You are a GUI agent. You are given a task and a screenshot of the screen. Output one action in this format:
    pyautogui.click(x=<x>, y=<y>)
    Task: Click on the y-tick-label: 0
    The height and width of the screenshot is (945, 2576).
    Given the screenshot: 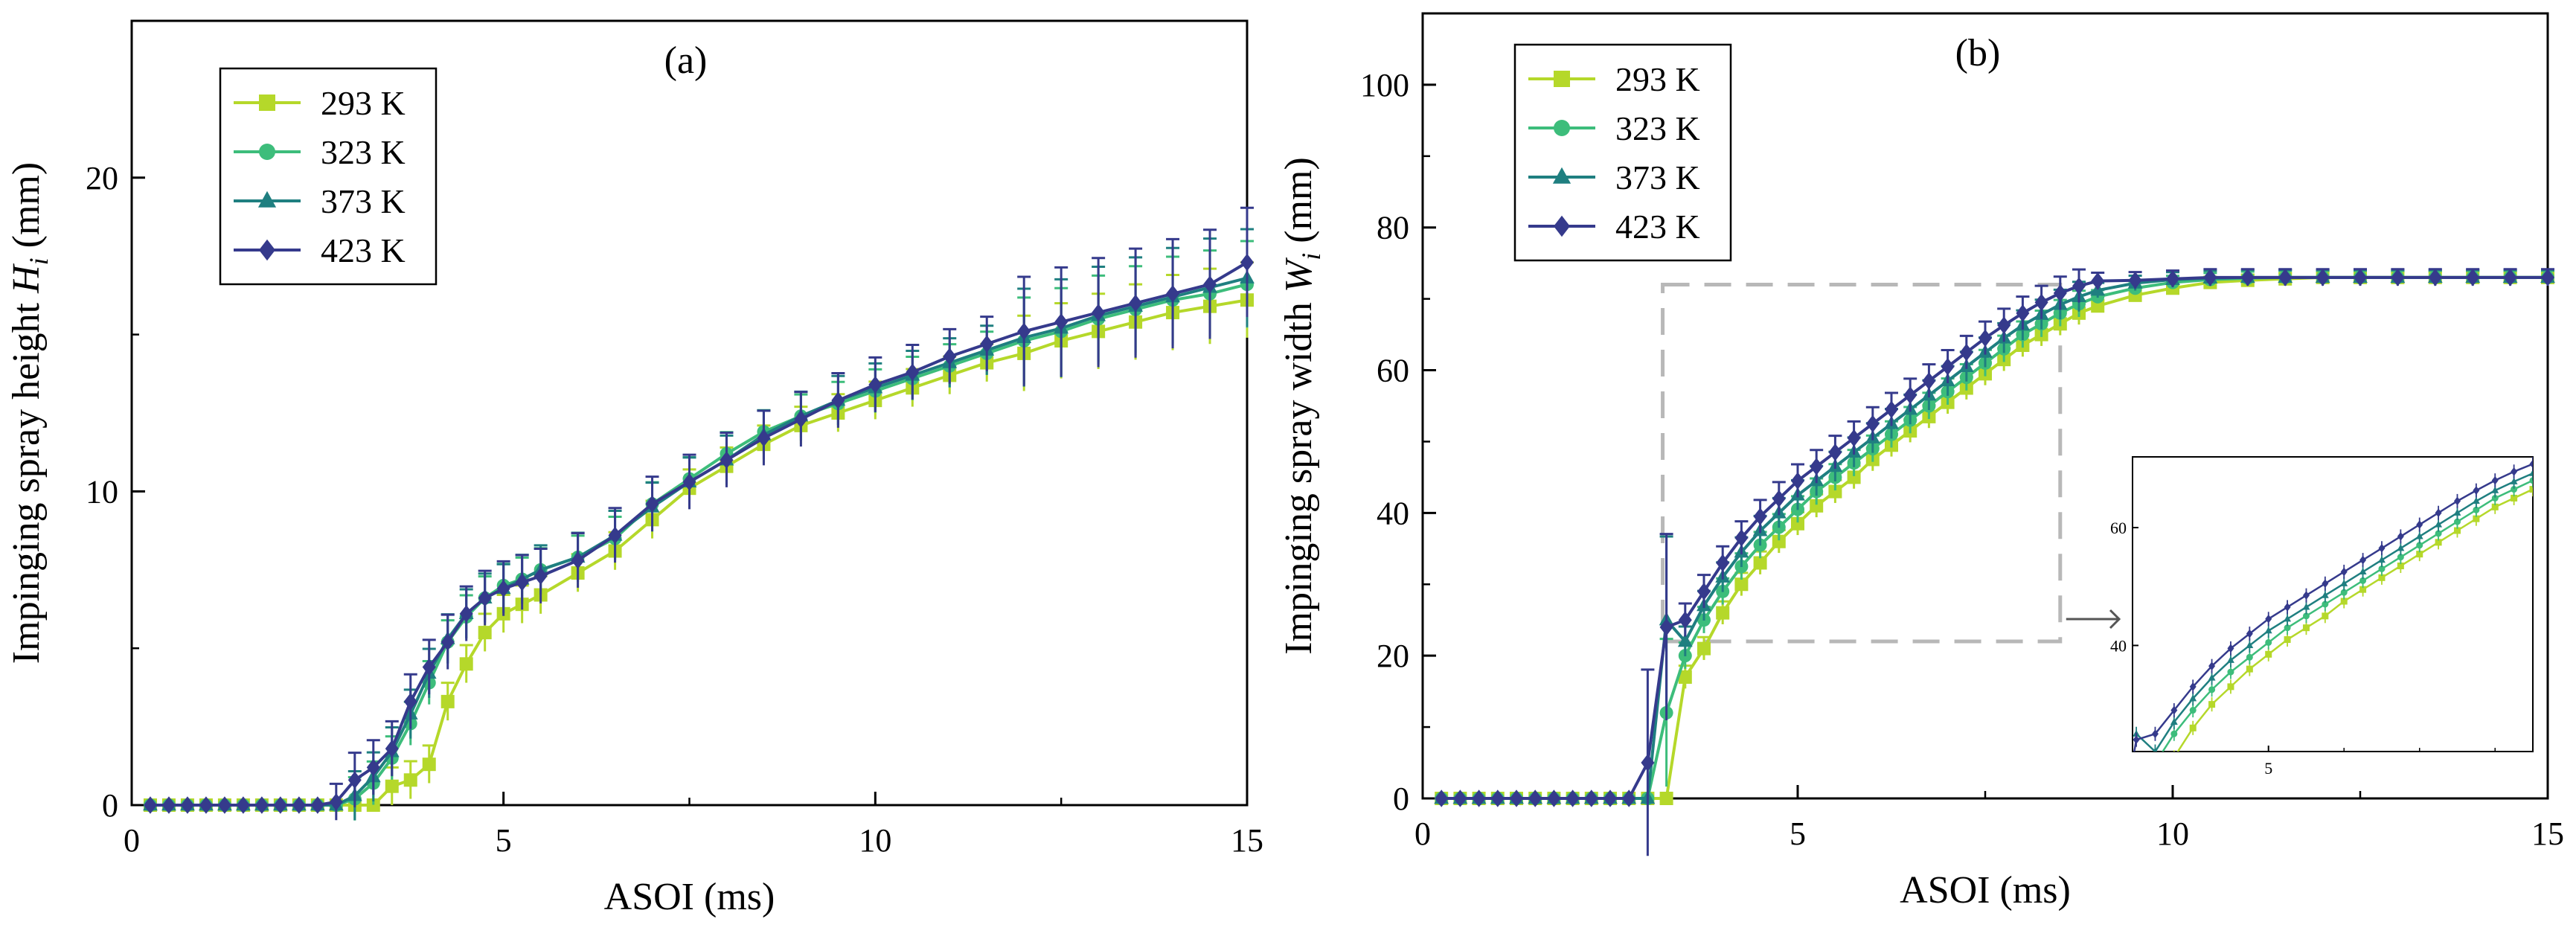 What is the action you would take?
    pyautogui.click(x=1401, y=799)
    